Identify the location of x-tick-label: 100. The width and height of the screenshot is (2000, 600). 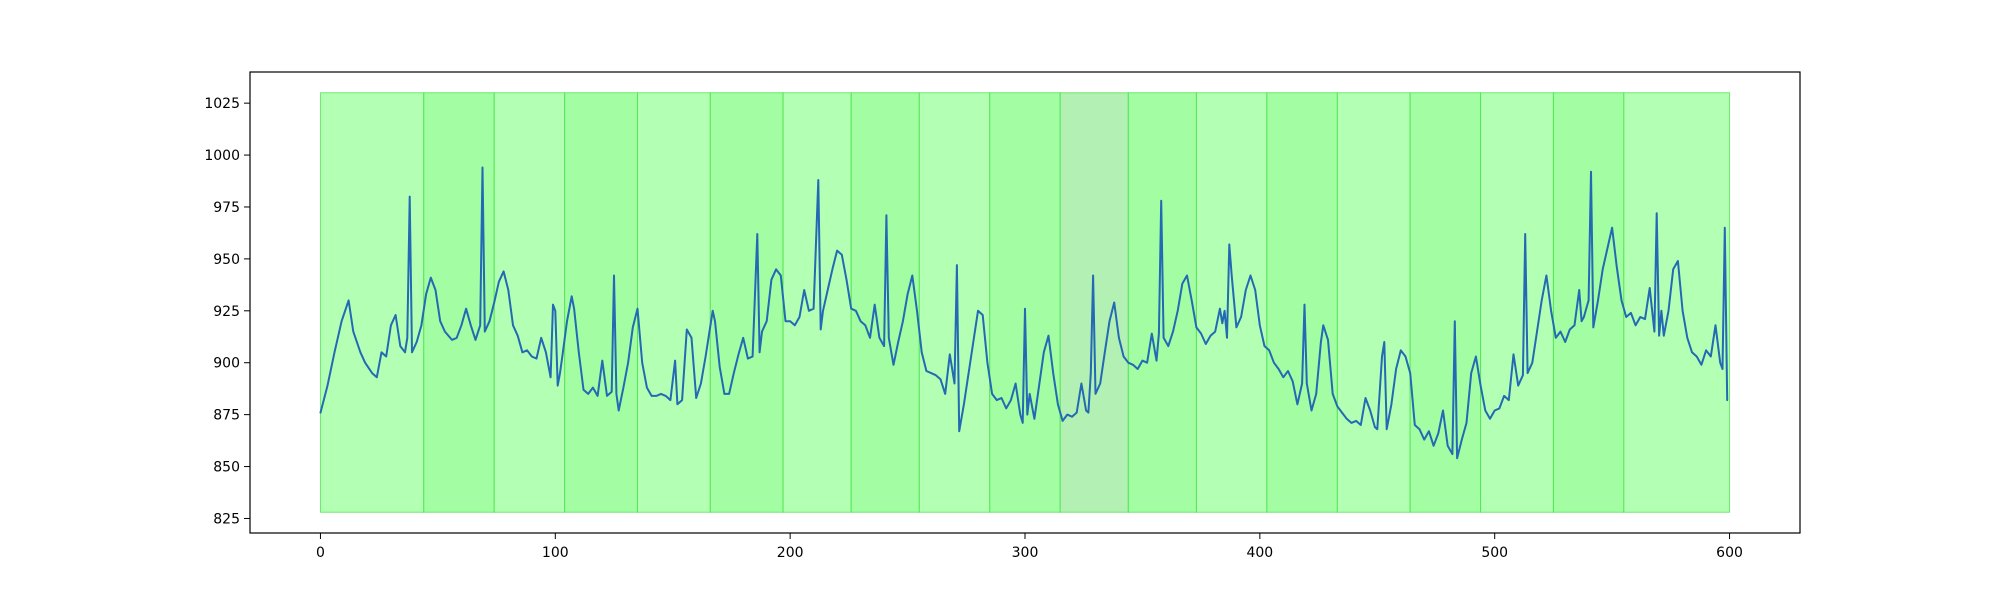
(555, 553).